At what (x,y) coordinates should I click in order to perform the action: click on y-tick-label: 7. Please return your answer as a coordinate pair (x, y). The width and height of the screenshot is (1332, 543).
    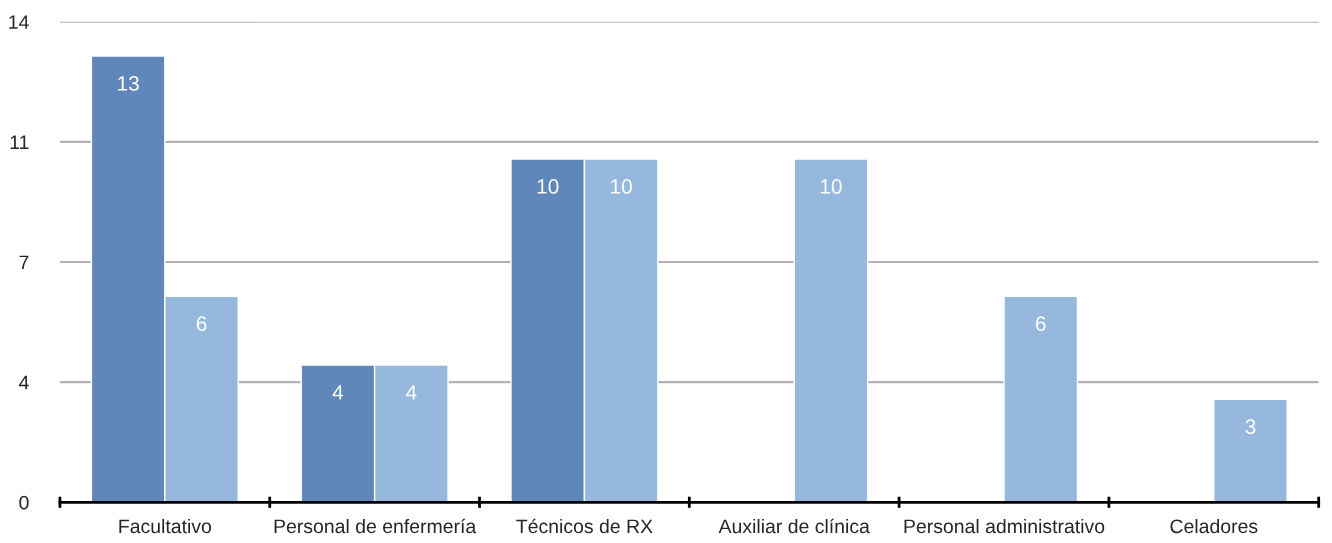
    Looking at the image, I should click on (24, 262).